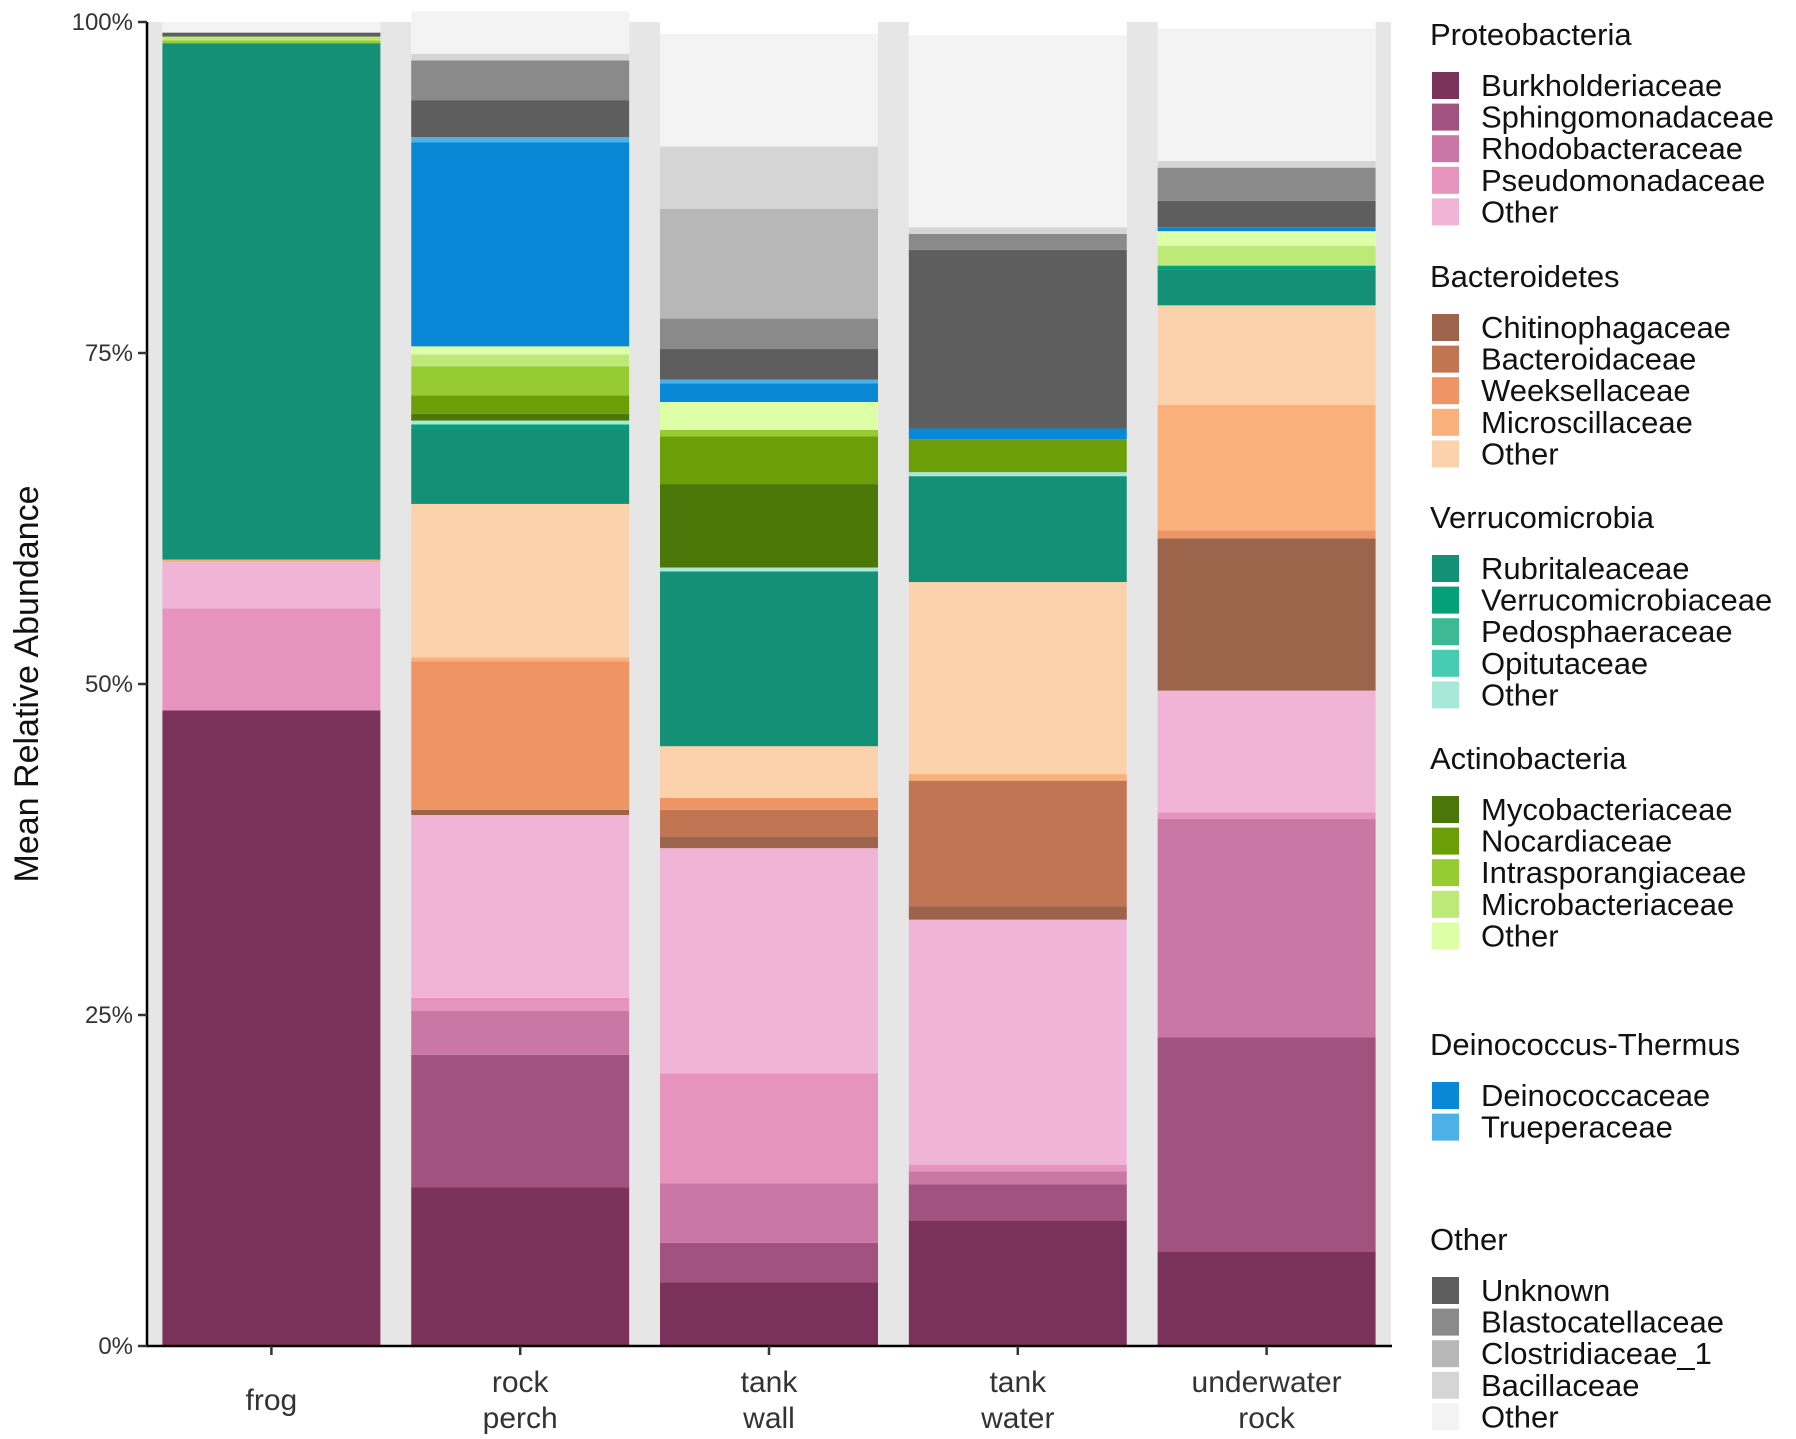 The height and width of the screenshot is (1439, 1796). I want to click on legend-label: Blastocatellaceae, so click(1602, 1322).